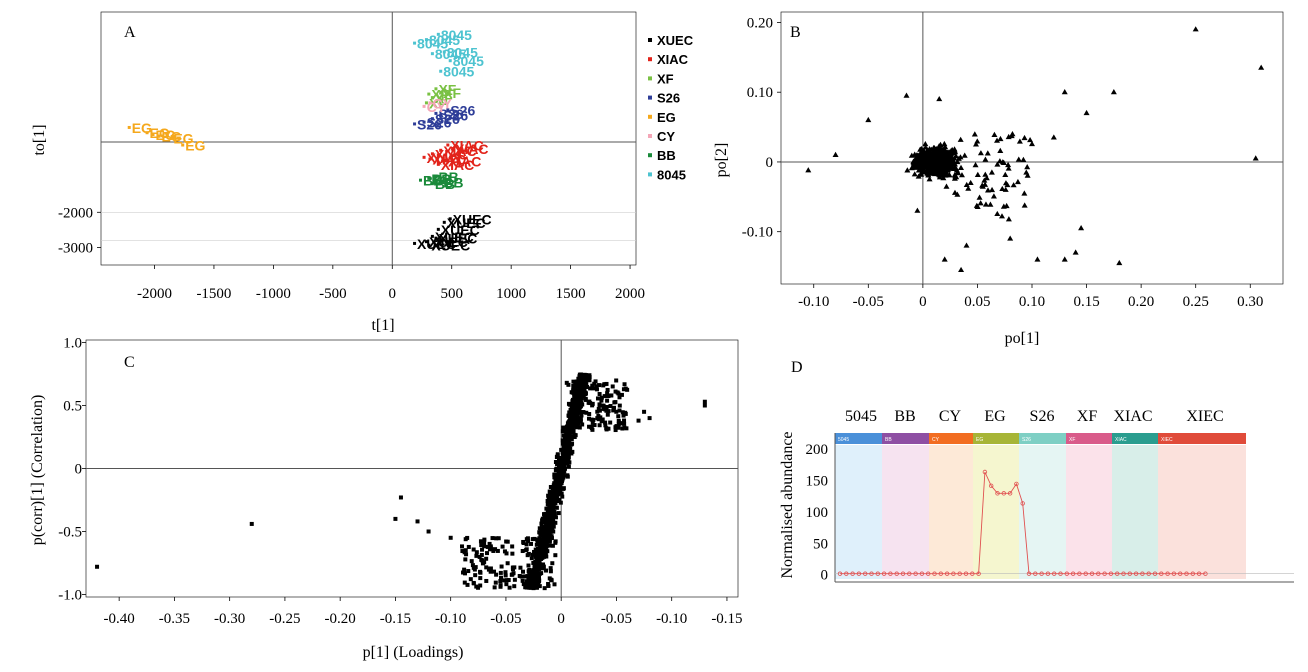 This screenshot has width=1308, height=672. Describe the element at coordinates (79, 470) in the screenshot. I see `panel-c-y-tick-label: 0` at that location.